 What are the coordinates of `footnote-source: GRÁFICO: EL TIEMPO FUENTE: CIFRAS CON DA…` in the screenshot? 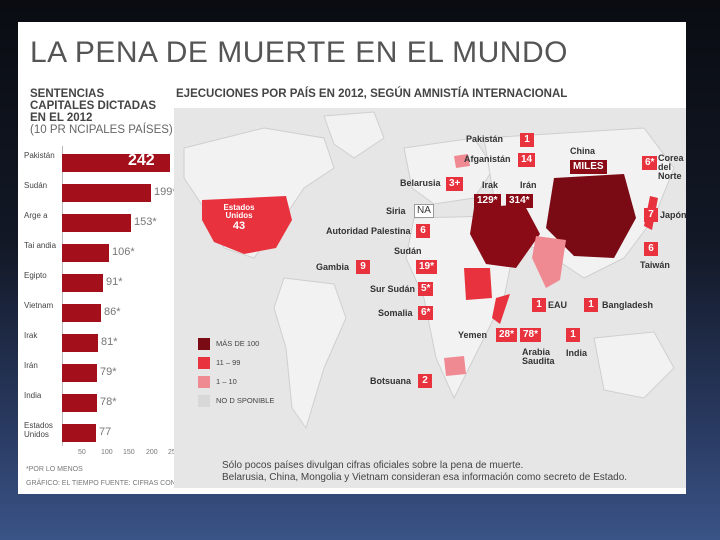 It's located at (166, 483).